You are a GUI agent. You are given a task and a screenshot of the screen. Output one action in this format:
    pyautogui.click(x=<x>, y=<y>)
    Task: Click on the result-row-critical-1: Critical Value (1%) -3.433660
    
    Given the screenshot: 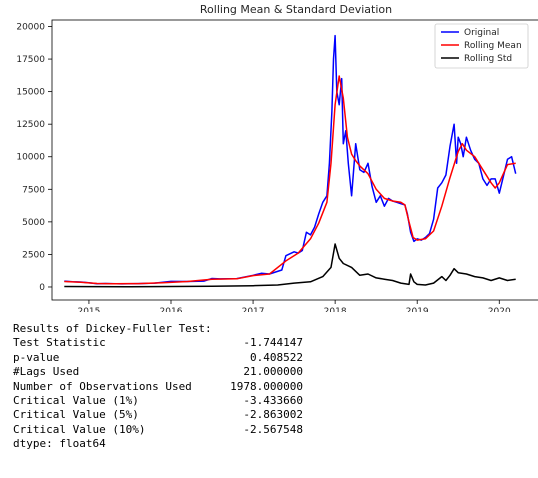 What is the action you would take?
    pyautogui.click(x=158, y=401)
    